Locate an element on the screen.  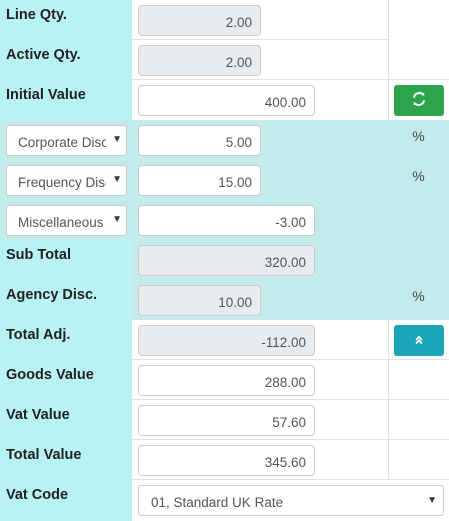
agency-disc-label: Agency Disc. is located at coordinates (66, 300).